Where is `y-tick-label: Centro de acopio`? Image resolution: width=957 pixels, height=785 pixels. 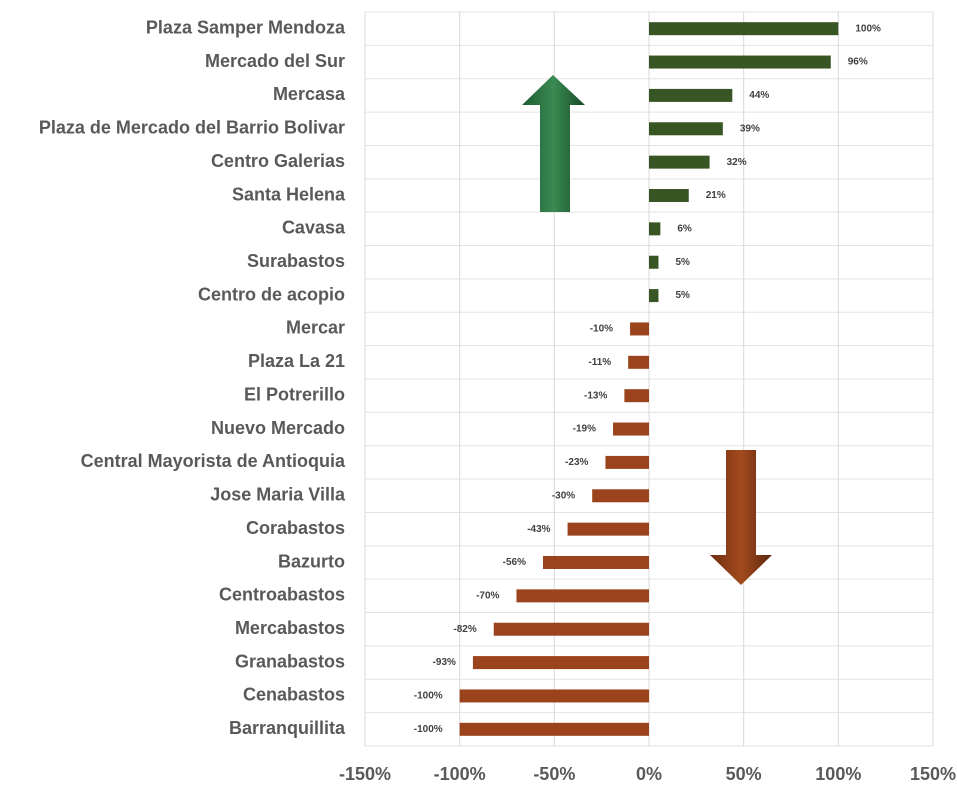
y-tick-label: Centro de acopio is located at coordinates (271, 294).